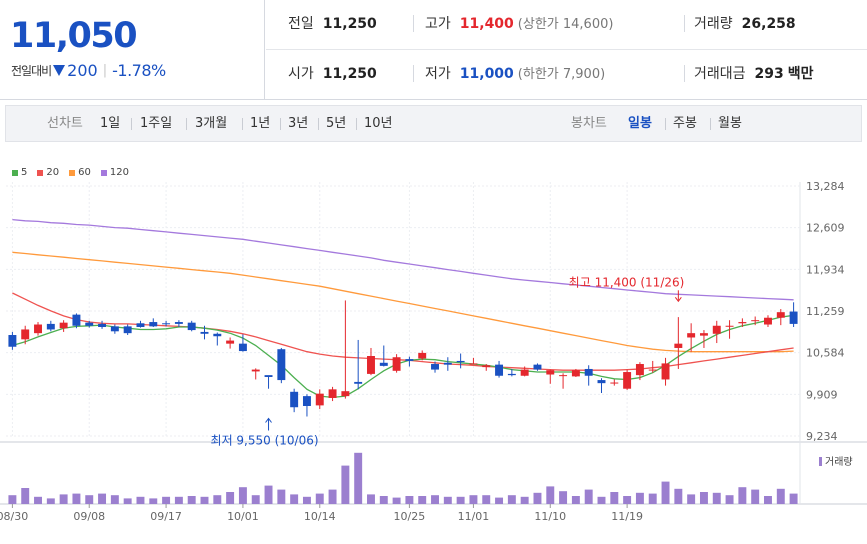  I want to click on period-1d-button: 1일, so click(110, 123).